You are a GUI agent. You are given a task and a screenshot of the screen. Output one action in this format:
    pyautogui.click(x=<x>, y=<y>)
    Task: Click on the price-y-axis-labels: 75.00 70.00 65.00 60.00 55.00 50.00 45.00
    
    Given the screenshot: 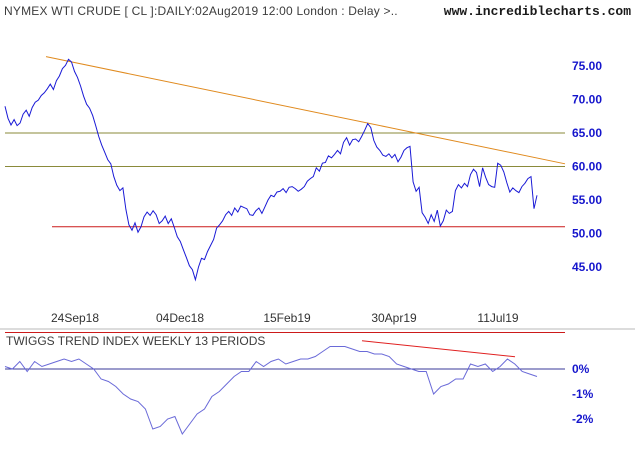 What is the action you would take?
    pyautogui.click(x=587, y=166)
    